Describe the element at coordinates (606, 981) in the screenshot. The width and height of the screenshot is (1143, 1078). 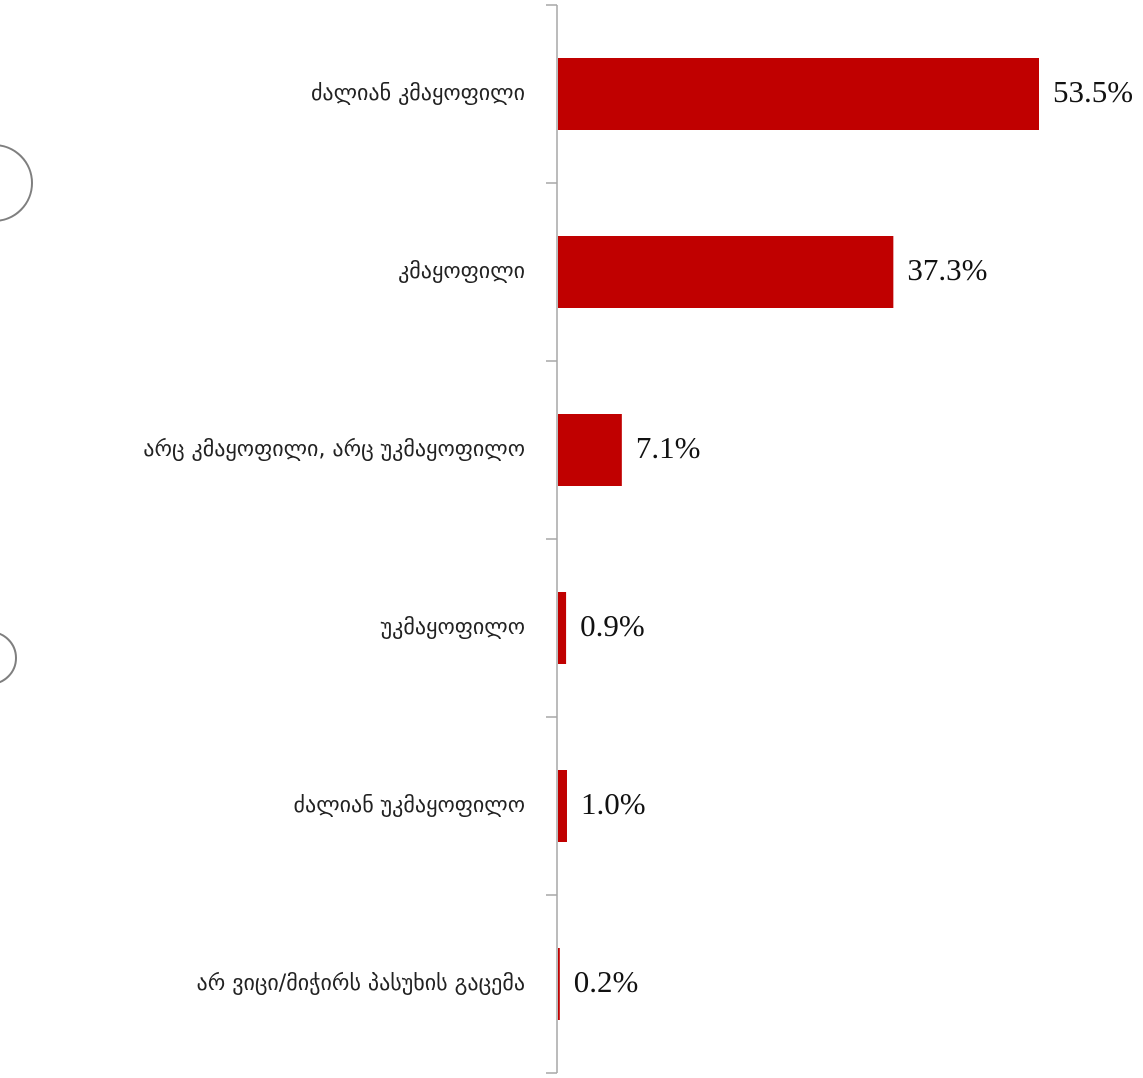
I see `value-label: 0.2%` at that location.